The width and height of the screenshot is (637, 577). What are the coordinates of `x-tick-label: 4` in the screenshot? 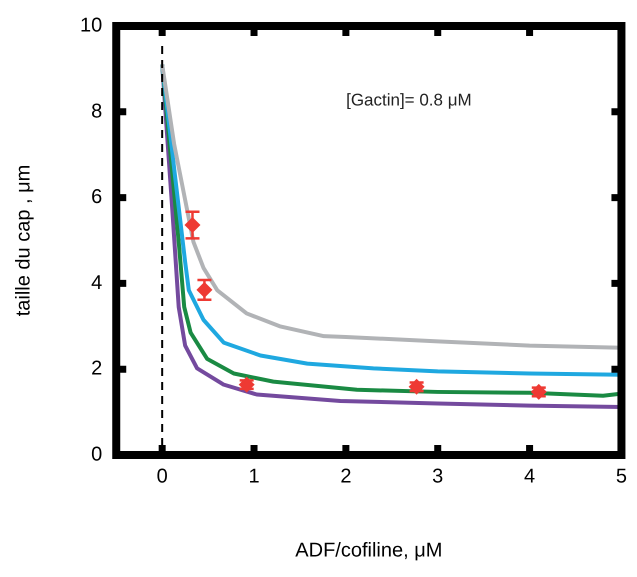 It's located at (530, 477).